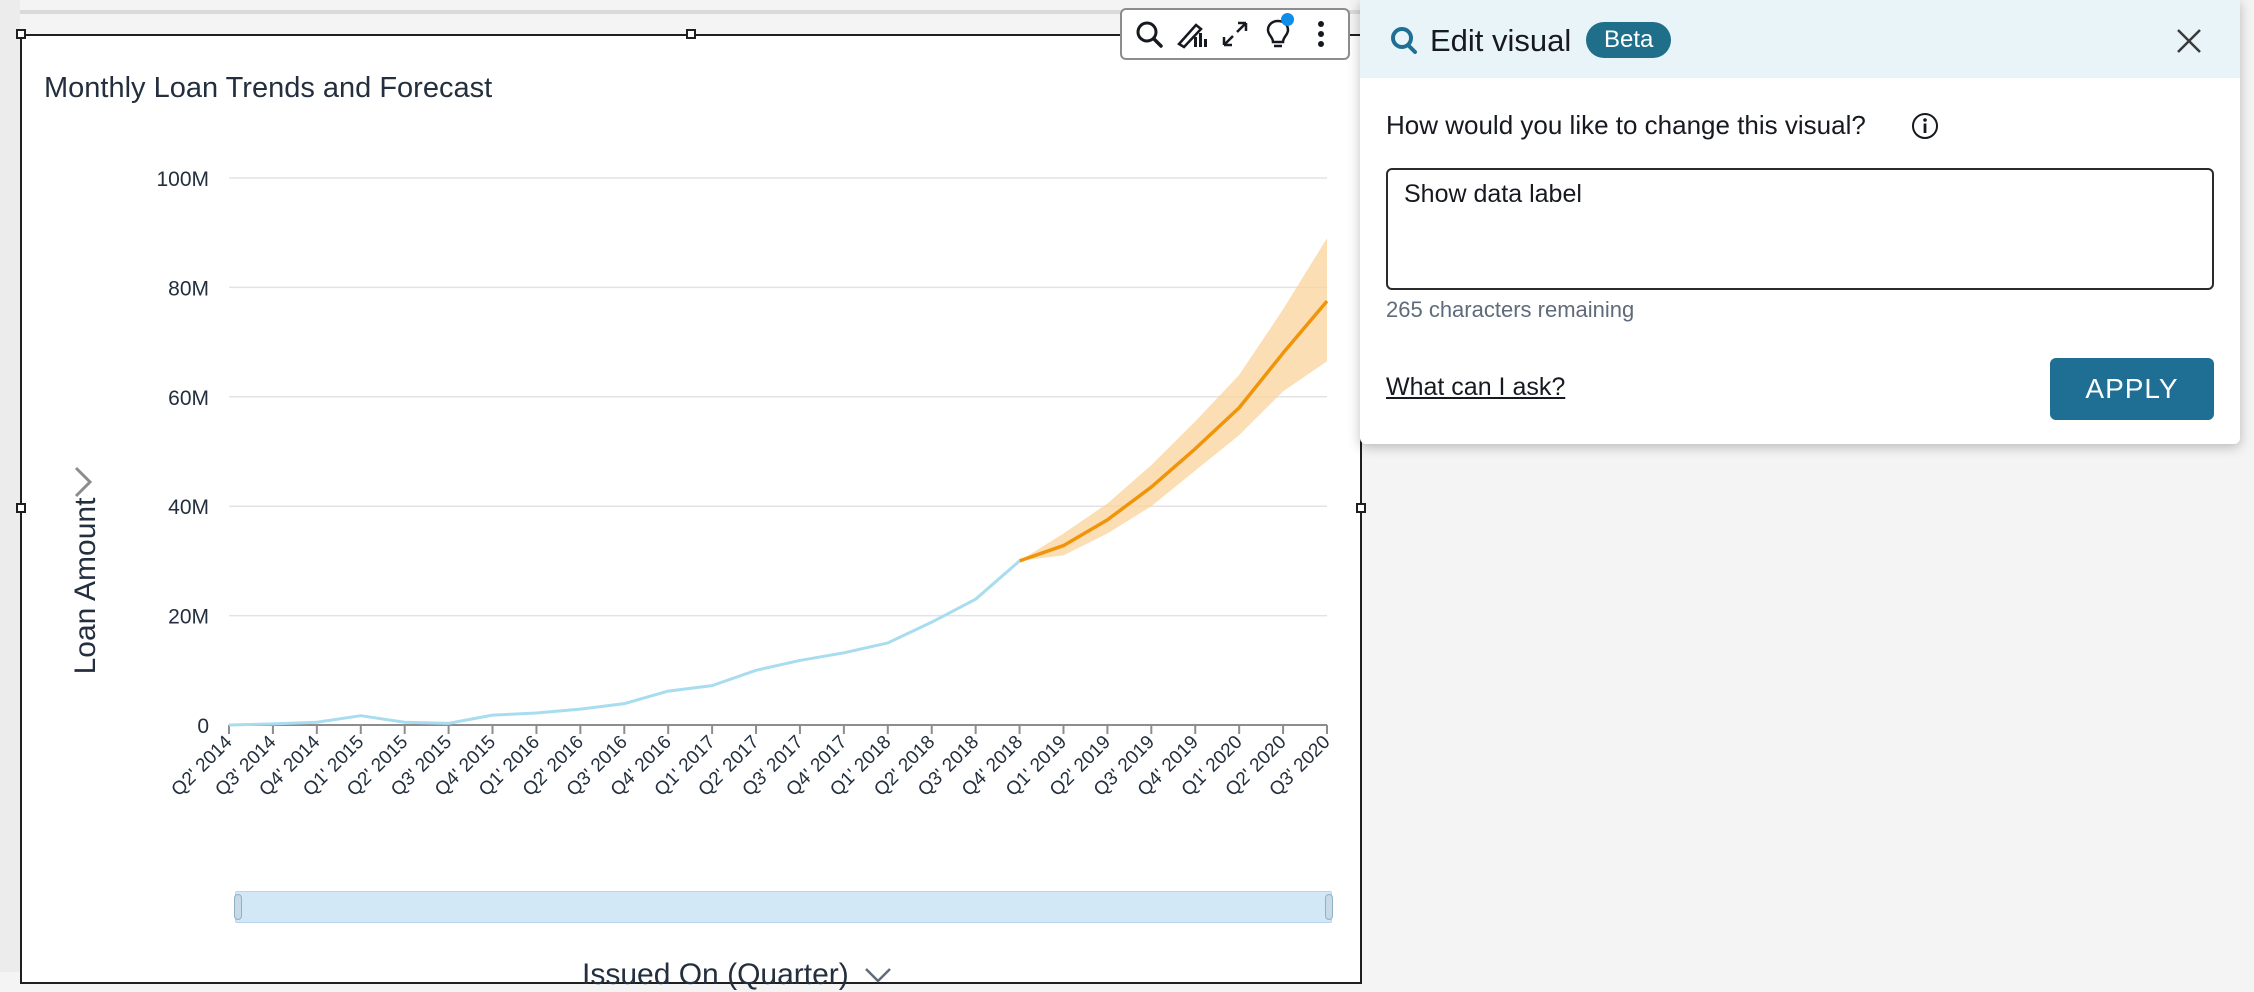 The image size is (2254, 992). Describe the element at coordinates (1800, 229) in the screenshot. I see `prompt-input: Show data label` at that location.